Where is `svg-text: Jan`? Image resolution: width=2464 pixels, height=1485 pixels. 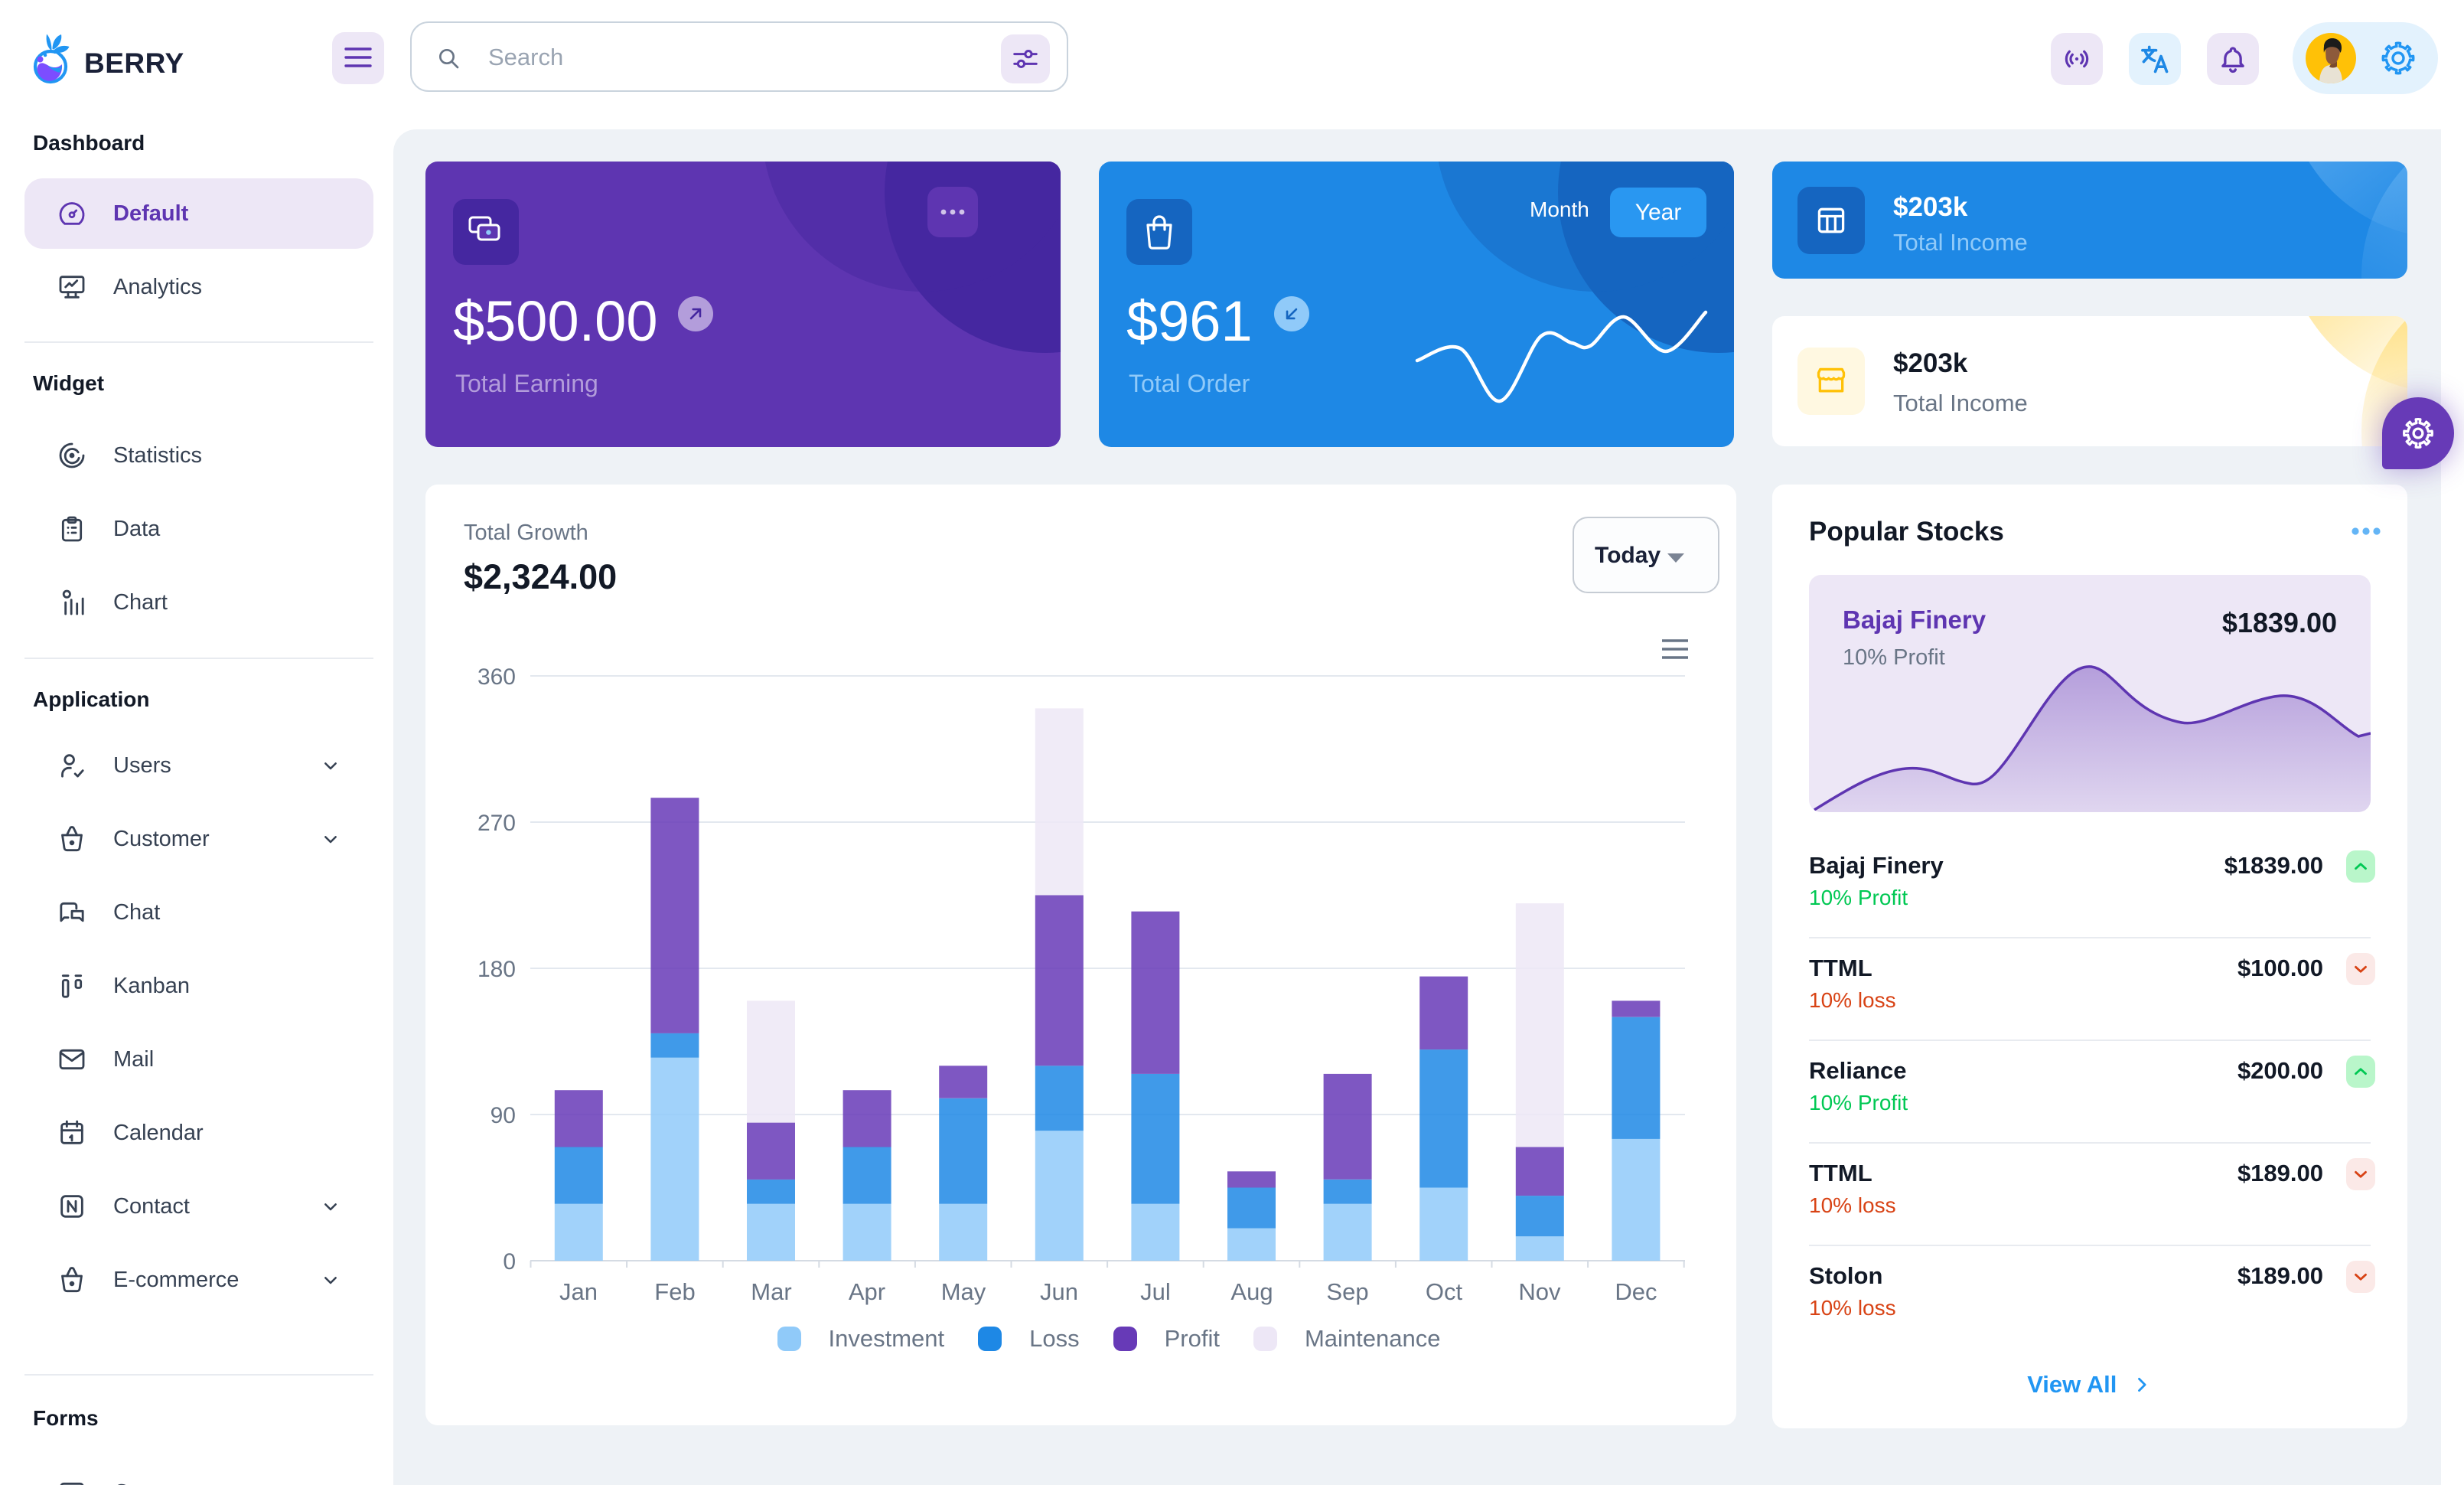 svg-text: Jan is located at coordinates (579, 1291).